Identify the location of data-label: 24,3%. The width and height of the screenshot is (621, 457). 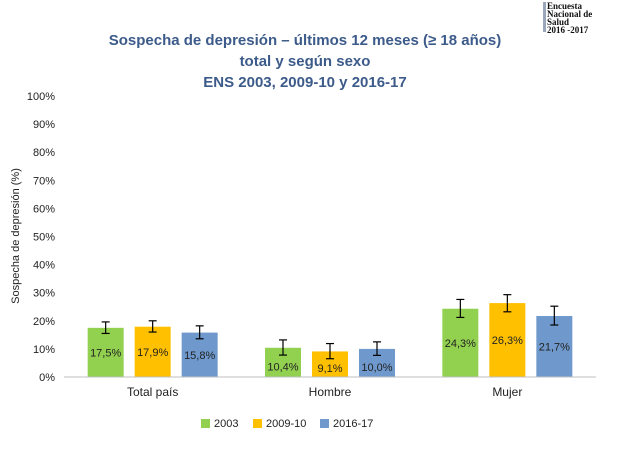
(460, 344).